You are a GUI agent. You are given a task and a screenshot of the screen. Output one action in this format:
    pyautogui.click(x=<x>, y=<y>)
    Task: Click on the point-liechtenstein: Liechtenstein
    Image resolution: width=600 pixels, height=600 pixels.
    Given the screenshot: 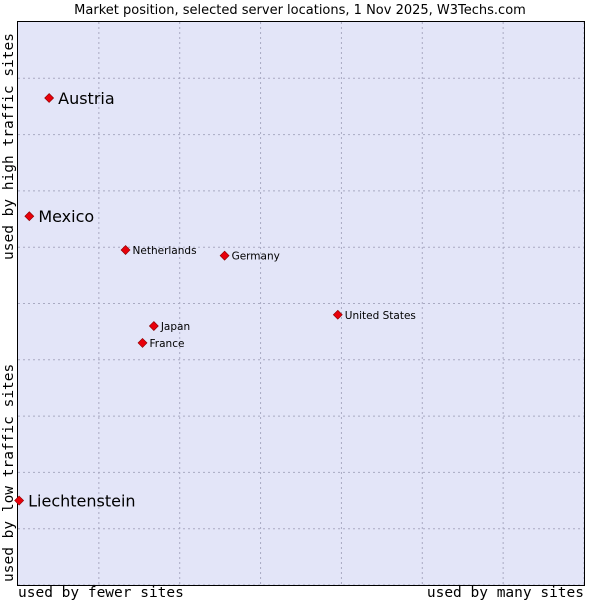 What is the action you would take?
    pyautogui.click(x=75, y=501)
    